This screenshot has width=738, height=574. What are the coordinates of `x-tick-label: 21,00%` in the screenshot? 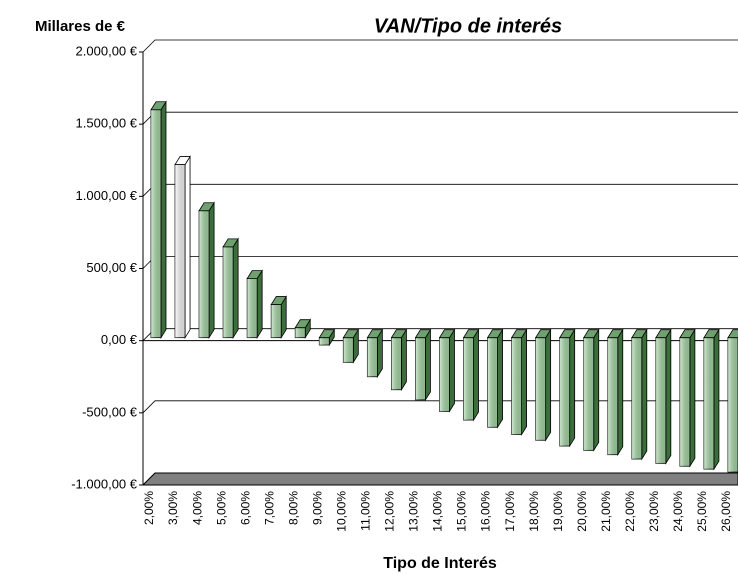 It's located at (606, 511).